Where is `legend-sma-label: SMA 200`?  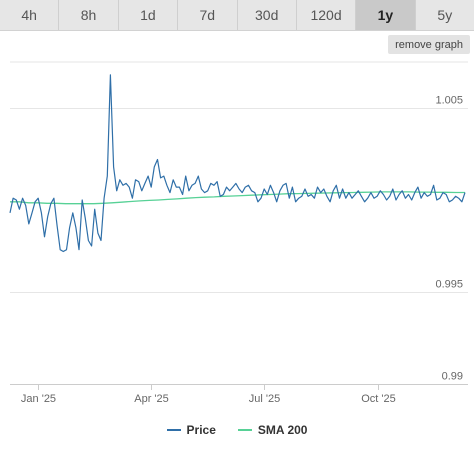 legend-sma-label: SMA 200 is located at coordinates (282, 430).